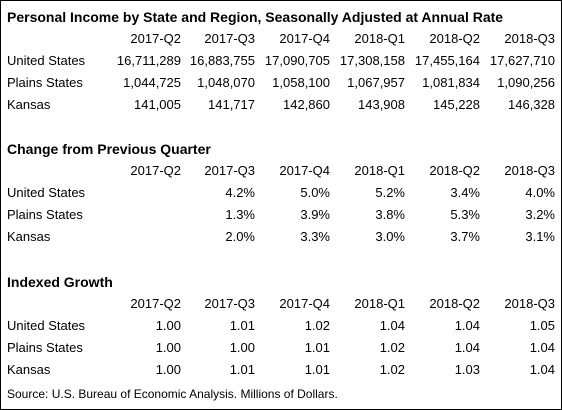  I want to click on cell: 1,067,957, so click(376, 82).